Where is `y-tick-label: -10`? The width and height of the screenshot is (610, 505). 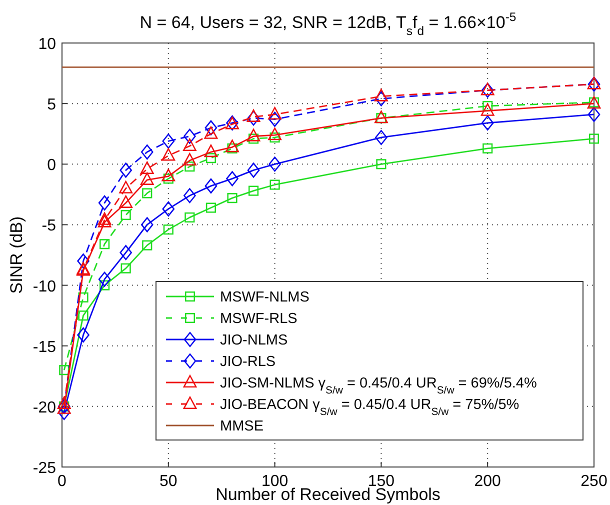
y-tick-label: -10 is located at coordinates (44, 287).